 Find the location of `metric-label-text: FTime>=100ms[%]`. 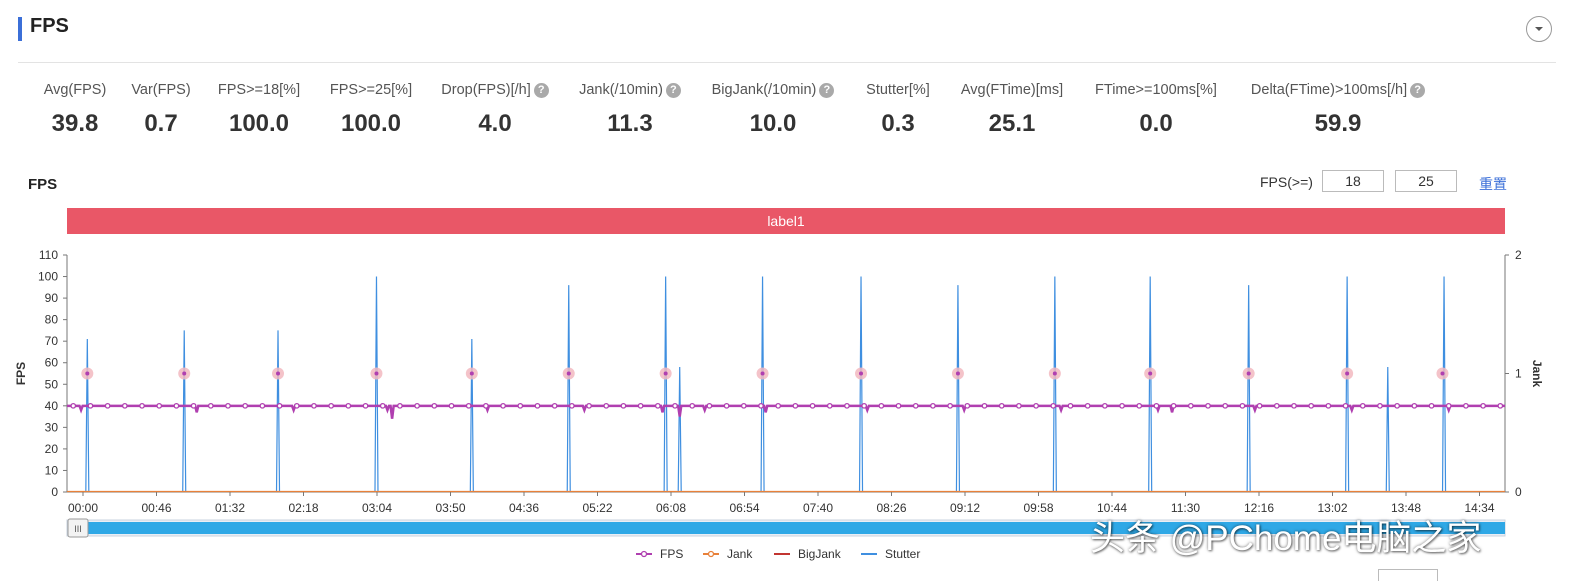

metric-label-text: FTime>=100ms[%] is located at coordinates (1156, 90).